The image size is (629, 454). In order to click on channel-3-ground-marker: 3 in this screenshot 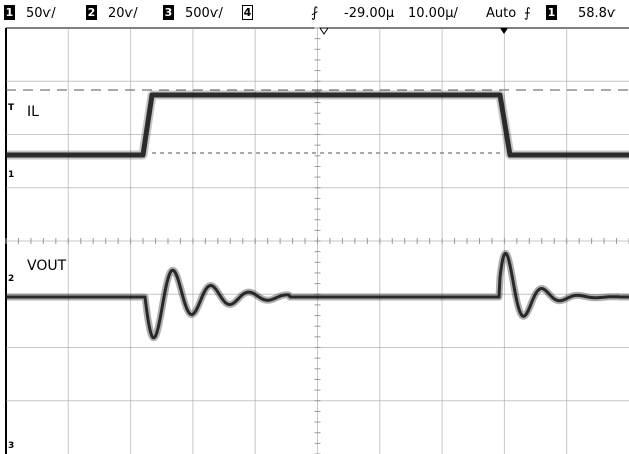, I will do `click(11, 446)`.